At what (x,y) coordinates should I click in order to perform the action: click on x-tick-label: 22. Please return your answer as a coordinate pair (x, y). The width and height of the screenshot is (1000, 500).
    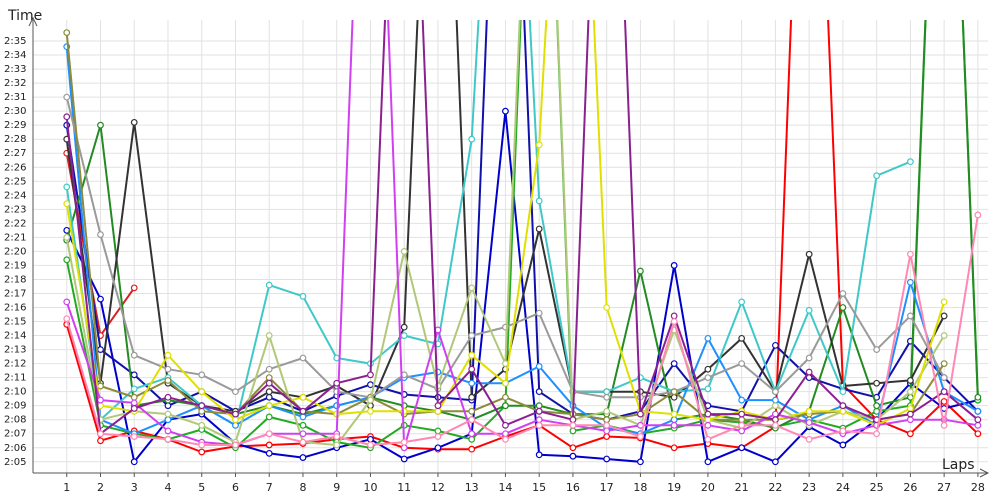
    Looking at the image, I should click on (775, 487).